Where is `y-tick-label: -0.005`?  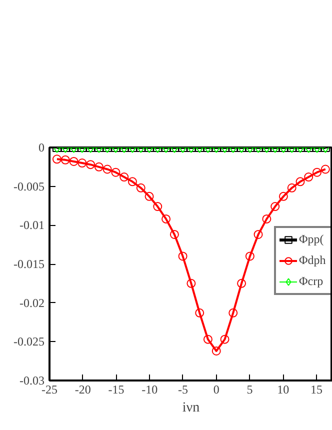
y-tick-label: -0.005 is located at coordinates (29, 186).